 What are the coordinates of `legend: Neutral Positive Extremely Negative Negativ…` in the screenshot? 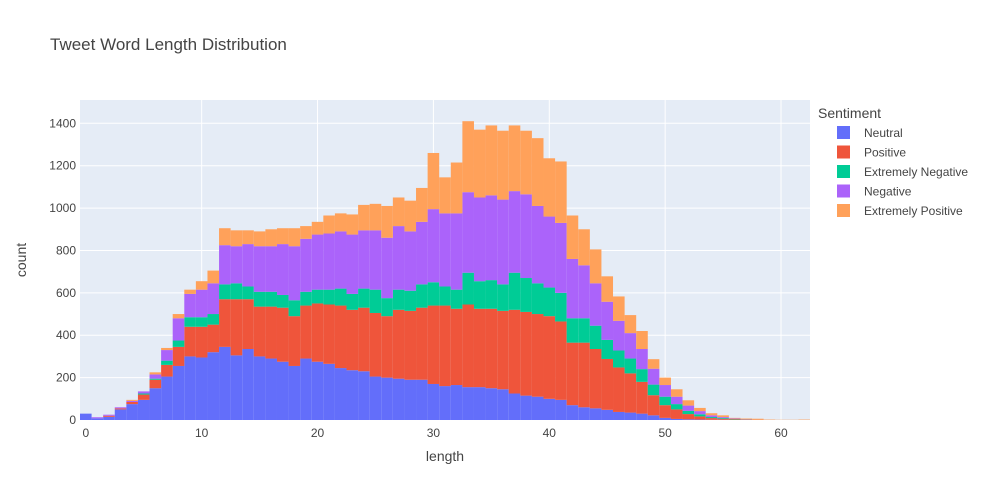 It's located at (902, 172).